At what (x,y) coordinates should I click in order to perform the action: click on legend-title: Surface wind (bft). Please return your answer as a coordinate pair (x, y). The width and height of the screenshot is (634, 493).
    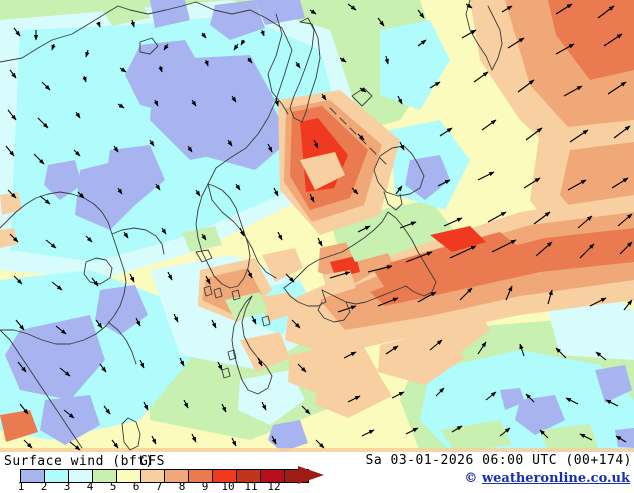
    Looking at the image, I should click on (79, 461).